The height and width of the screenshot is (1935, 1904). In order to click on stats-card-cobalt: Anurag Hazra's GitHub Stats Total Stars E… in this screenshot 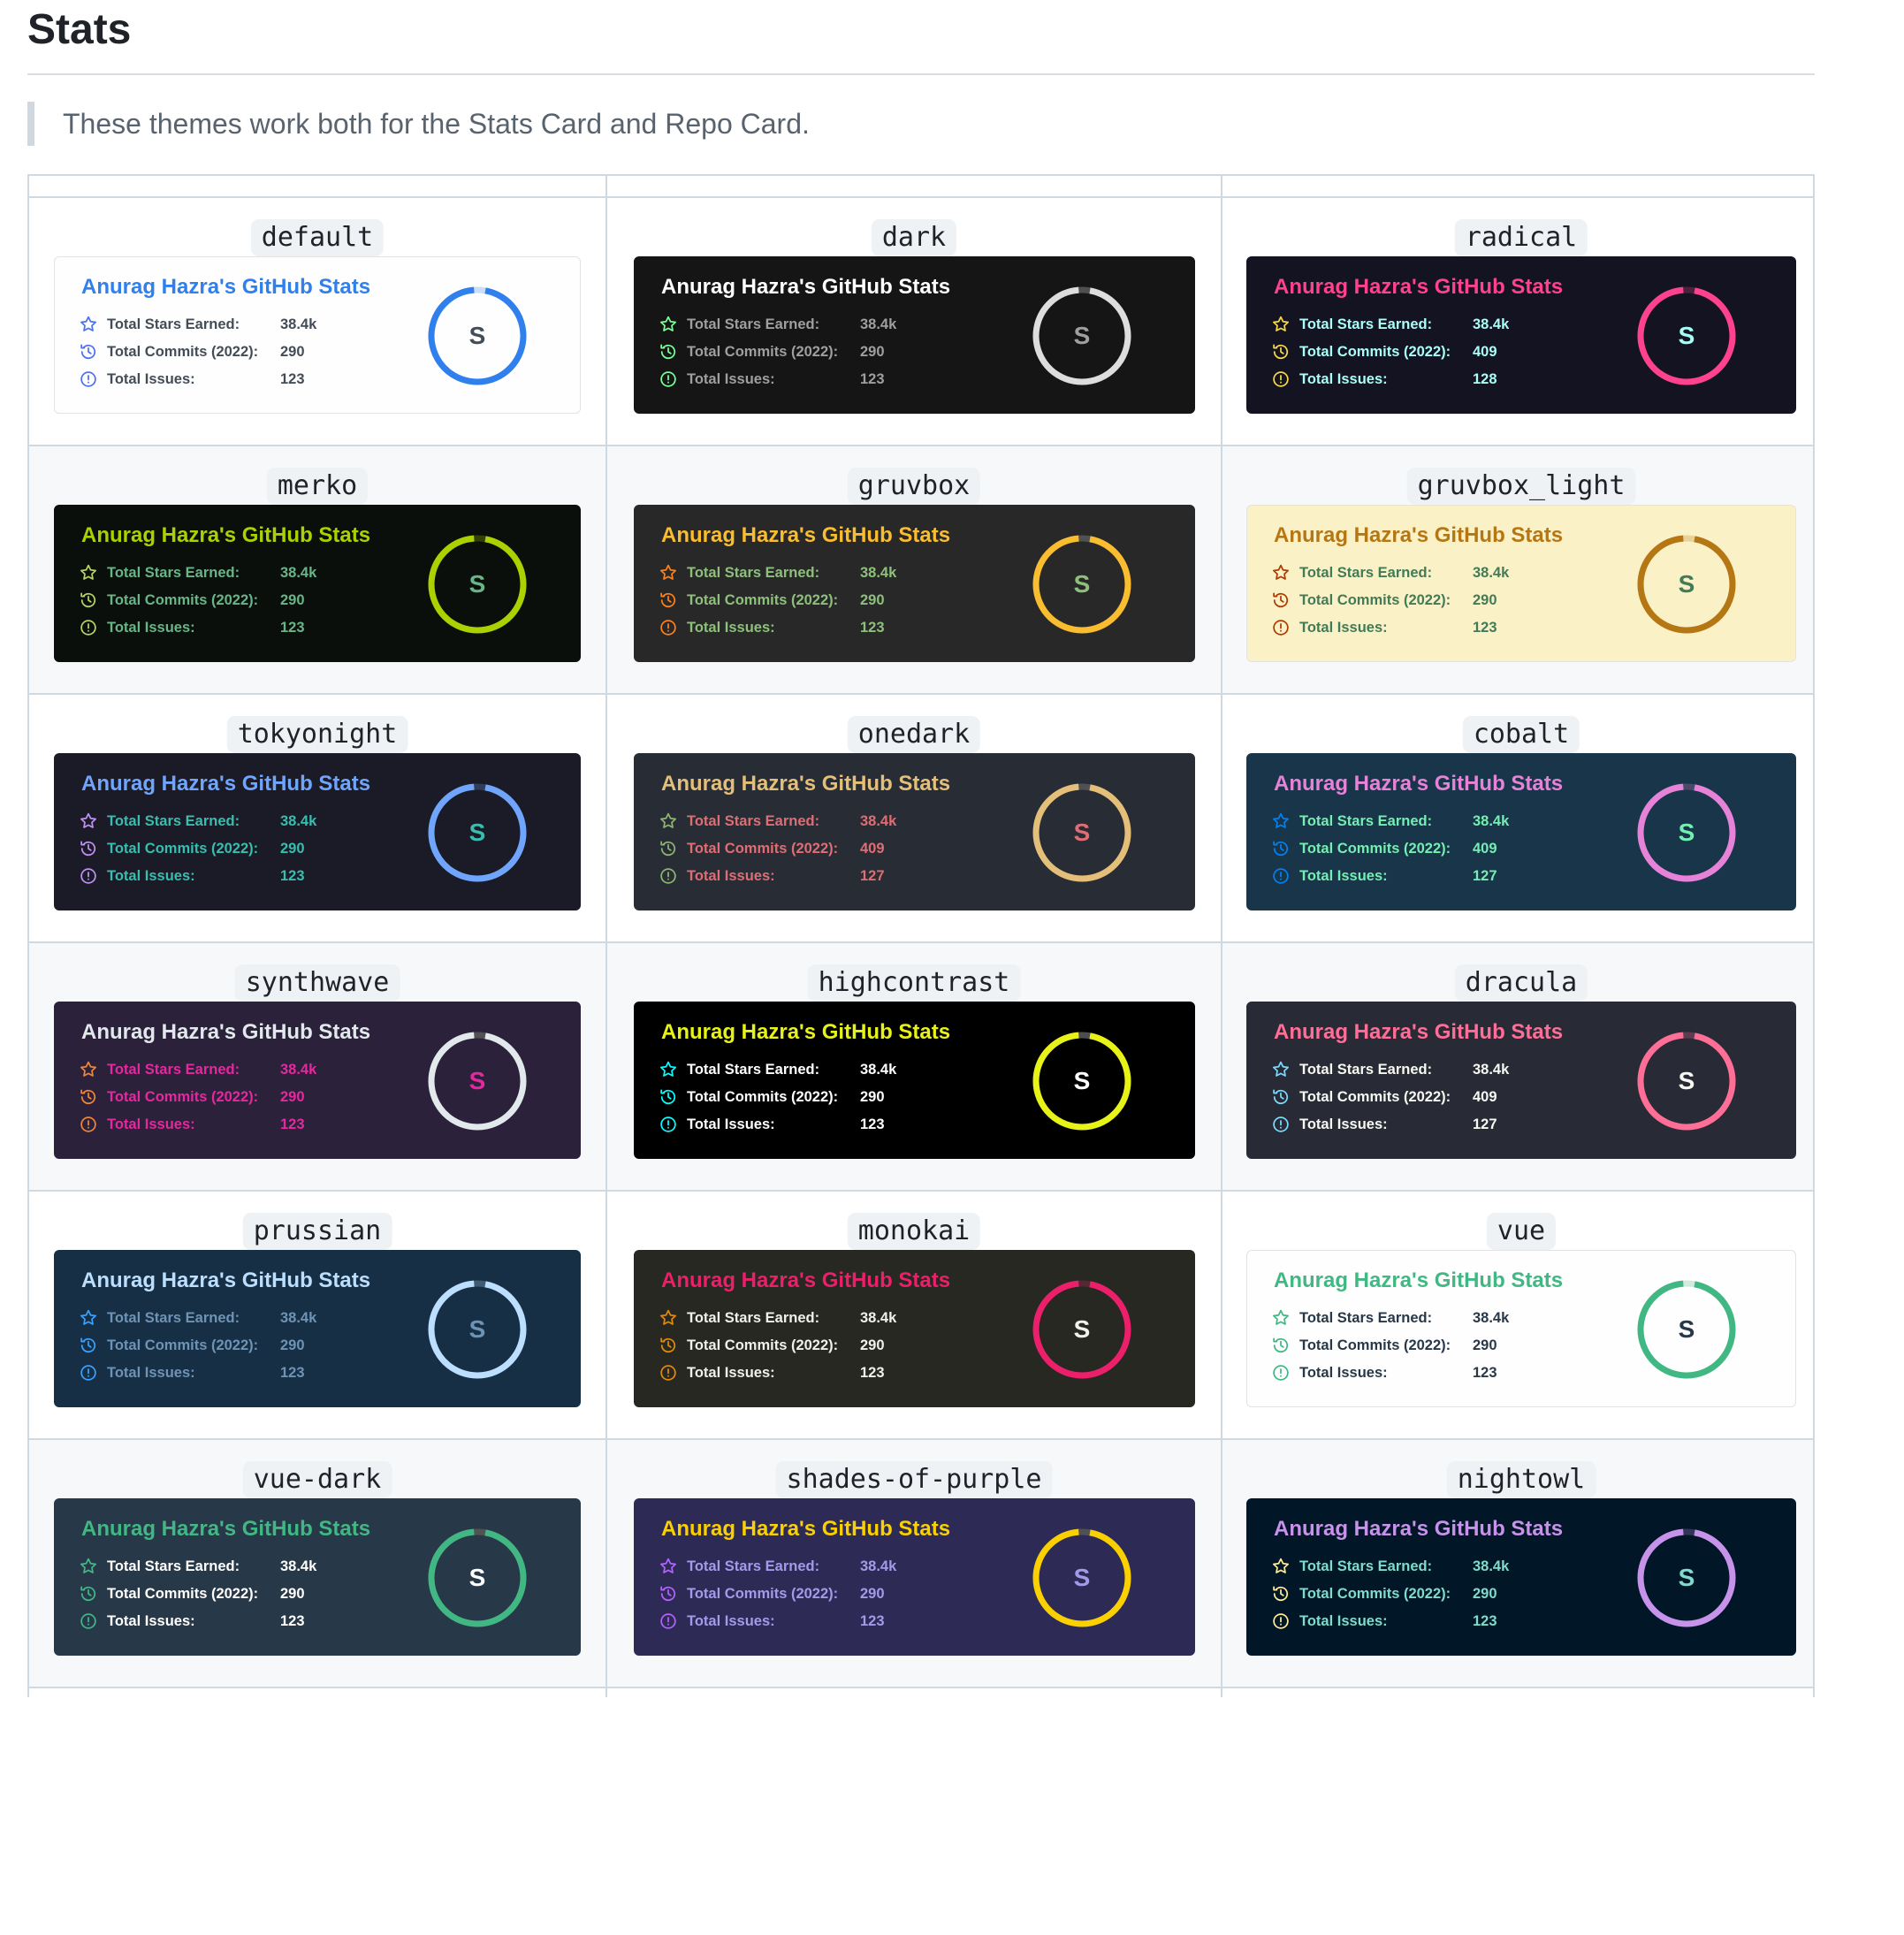, I will do `click(1521, 831)`.